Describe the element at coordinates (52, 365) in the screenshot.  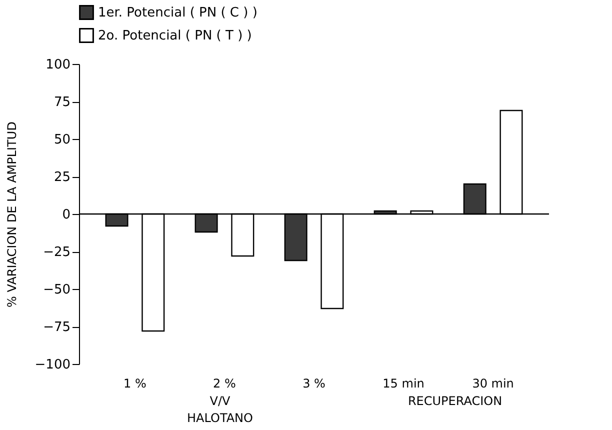
I see `y-tick-label: −100` at that location.